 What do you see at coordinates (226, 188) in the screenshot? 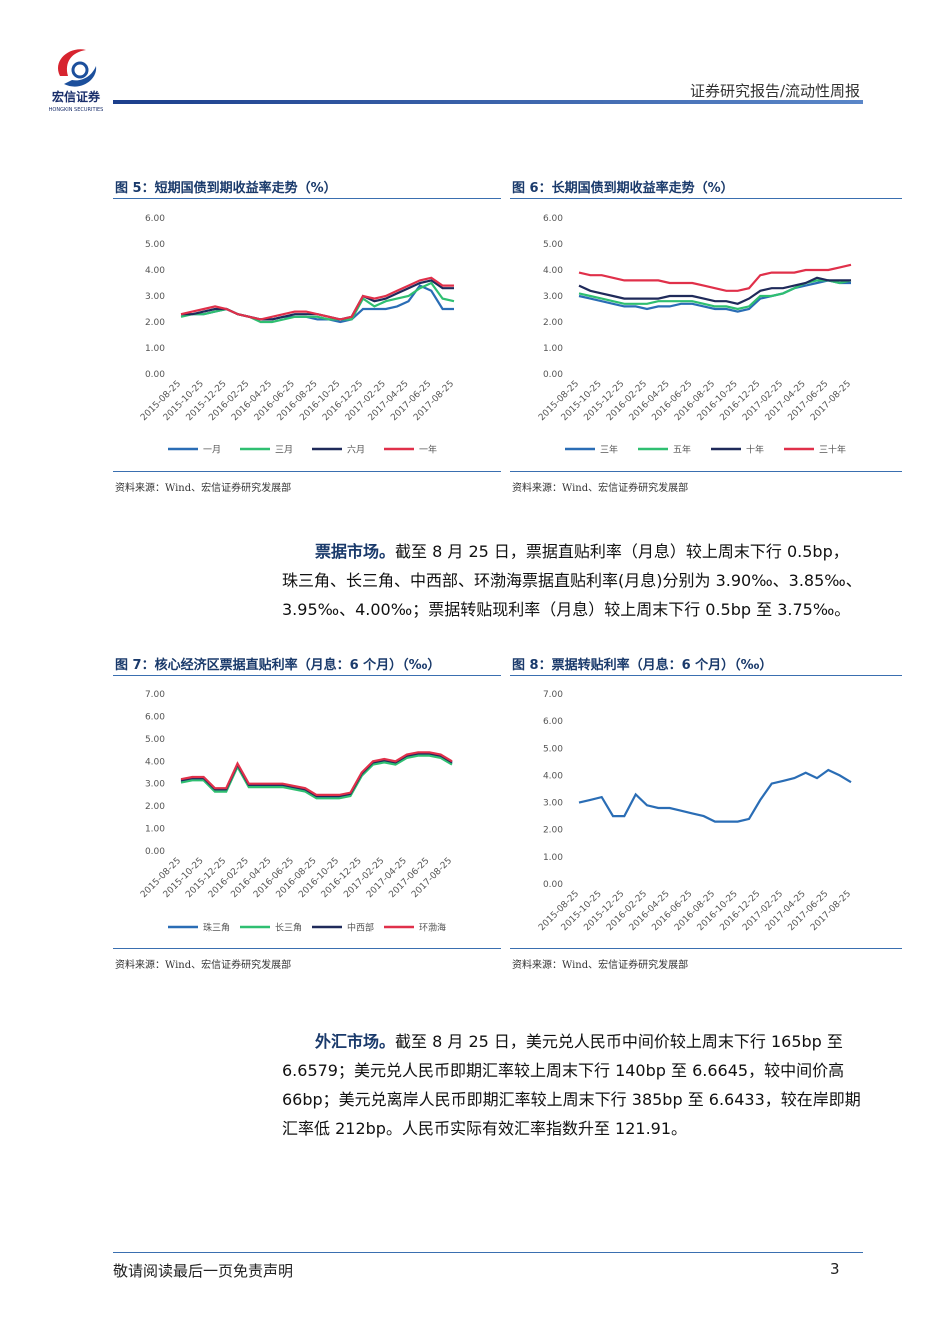
I see `chart-title: 图 5：短期国债到期收益率走势（%）` at bounding box center [226, 188].